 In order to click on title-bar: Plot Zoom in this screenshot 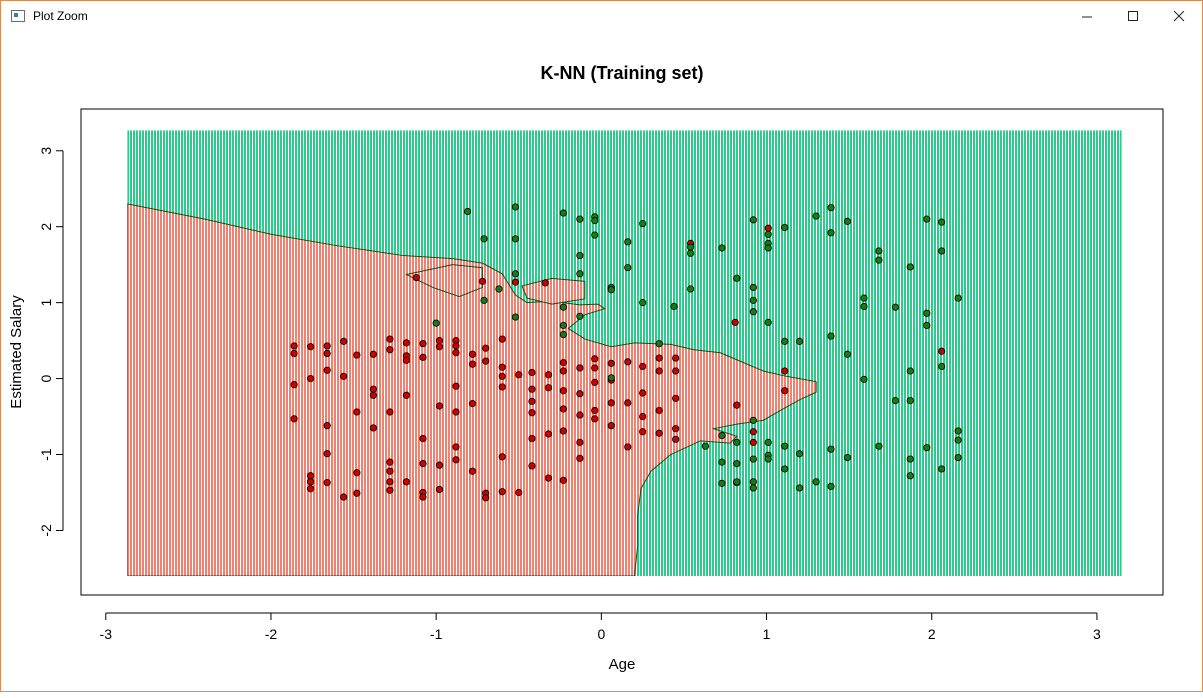, I will do `click(601, 16)`.